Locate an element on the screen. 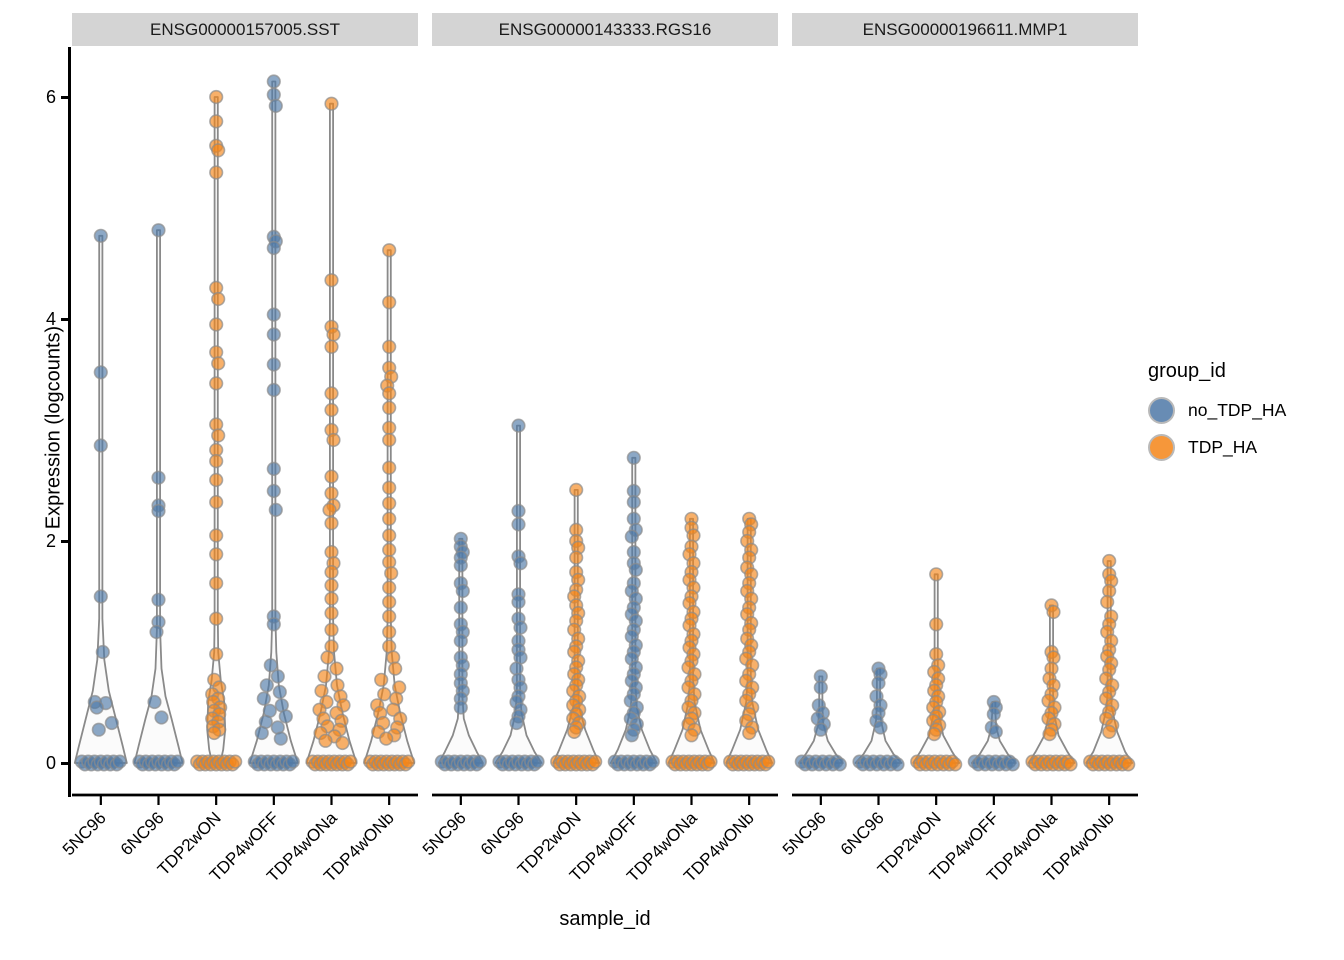 The image size is (1344, 960). facet-panel is located at coordinates (605, 611).